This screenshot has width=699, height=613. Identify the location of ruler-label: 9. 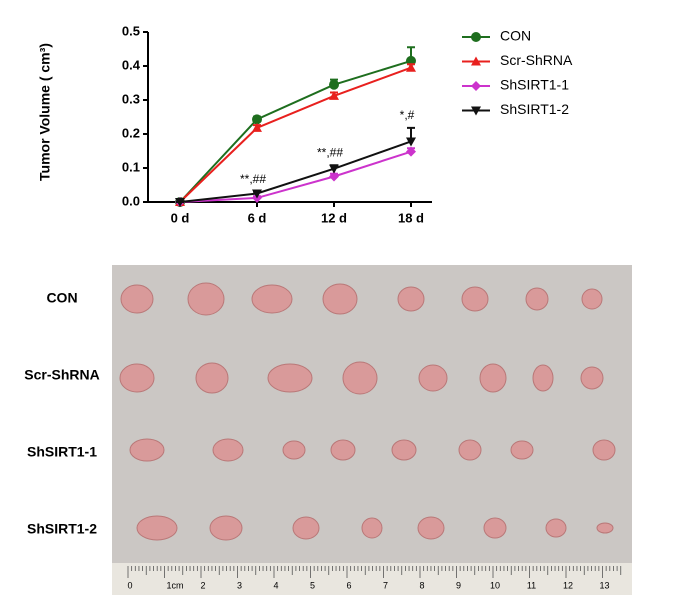
(458, 585).